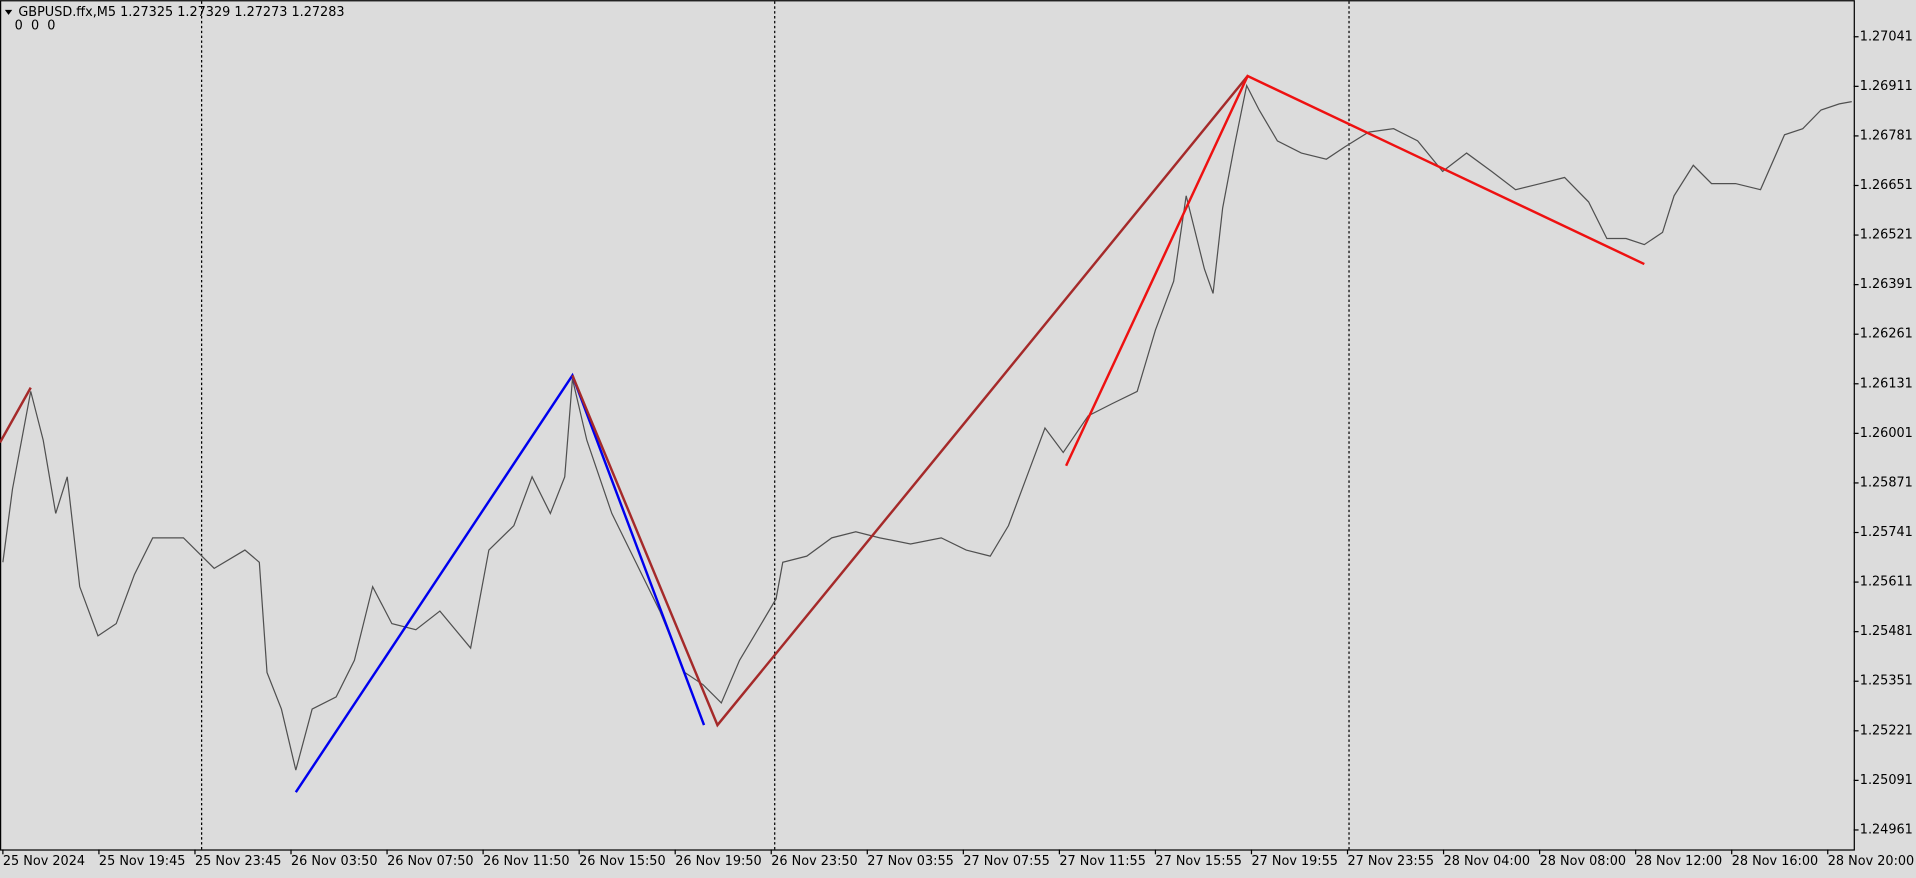 The width and height of the screenshot is (1916, 878). Describe the element at coordinates (430, 861) in the screenshot. I see `x-tick-label: 26 Nov 07:50` at that location.